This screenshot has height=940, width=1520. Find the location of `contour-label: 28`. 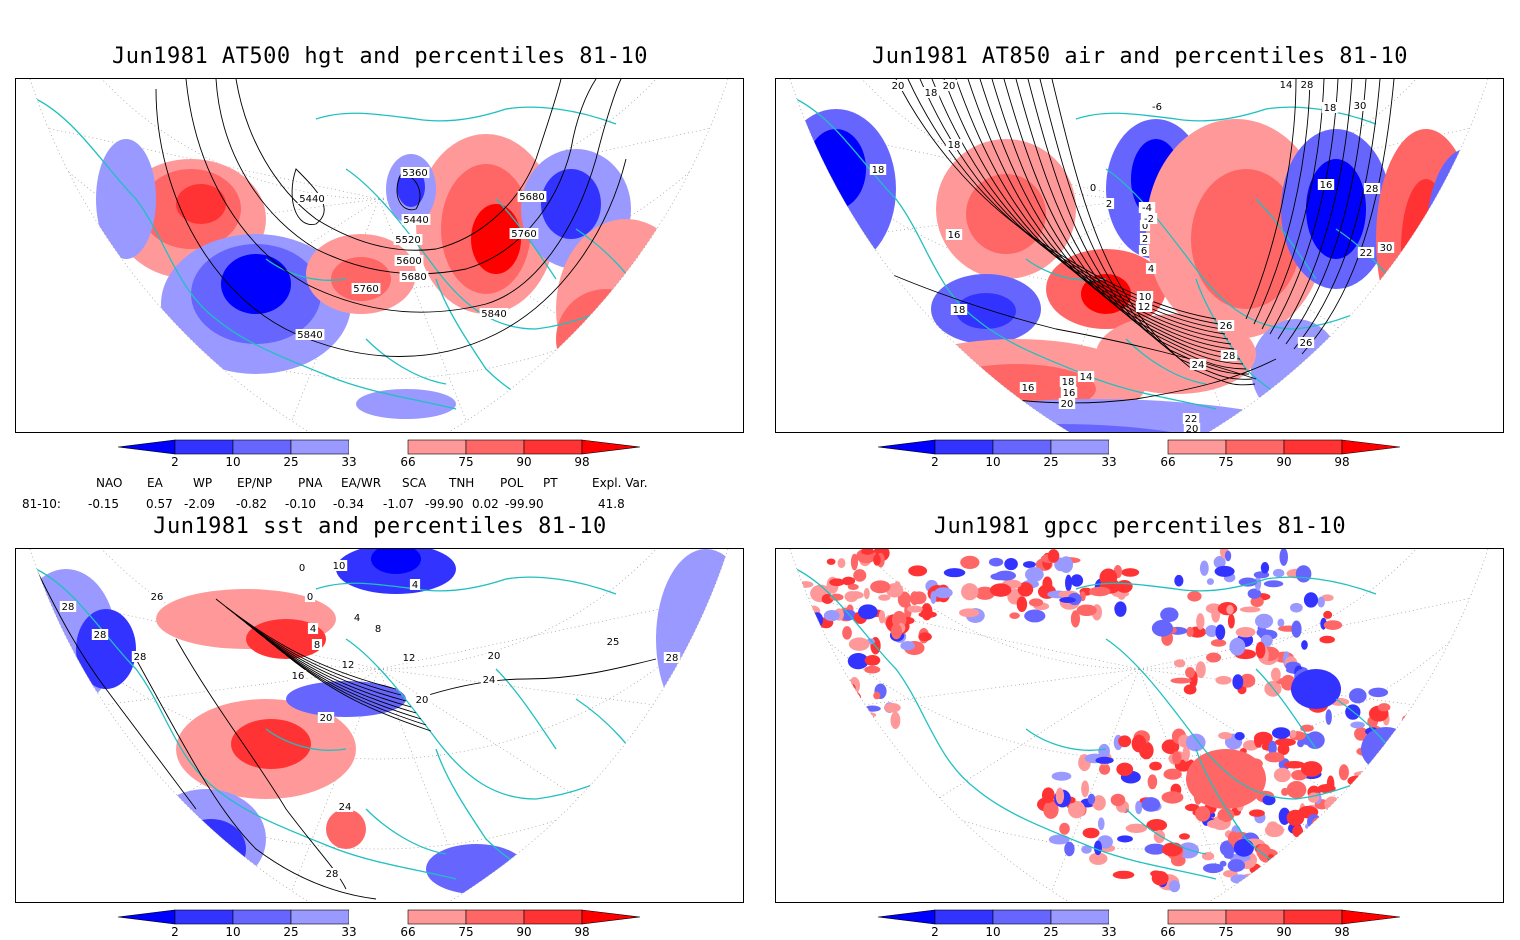

contour-label: 28 is located at coordinates (140, 657).